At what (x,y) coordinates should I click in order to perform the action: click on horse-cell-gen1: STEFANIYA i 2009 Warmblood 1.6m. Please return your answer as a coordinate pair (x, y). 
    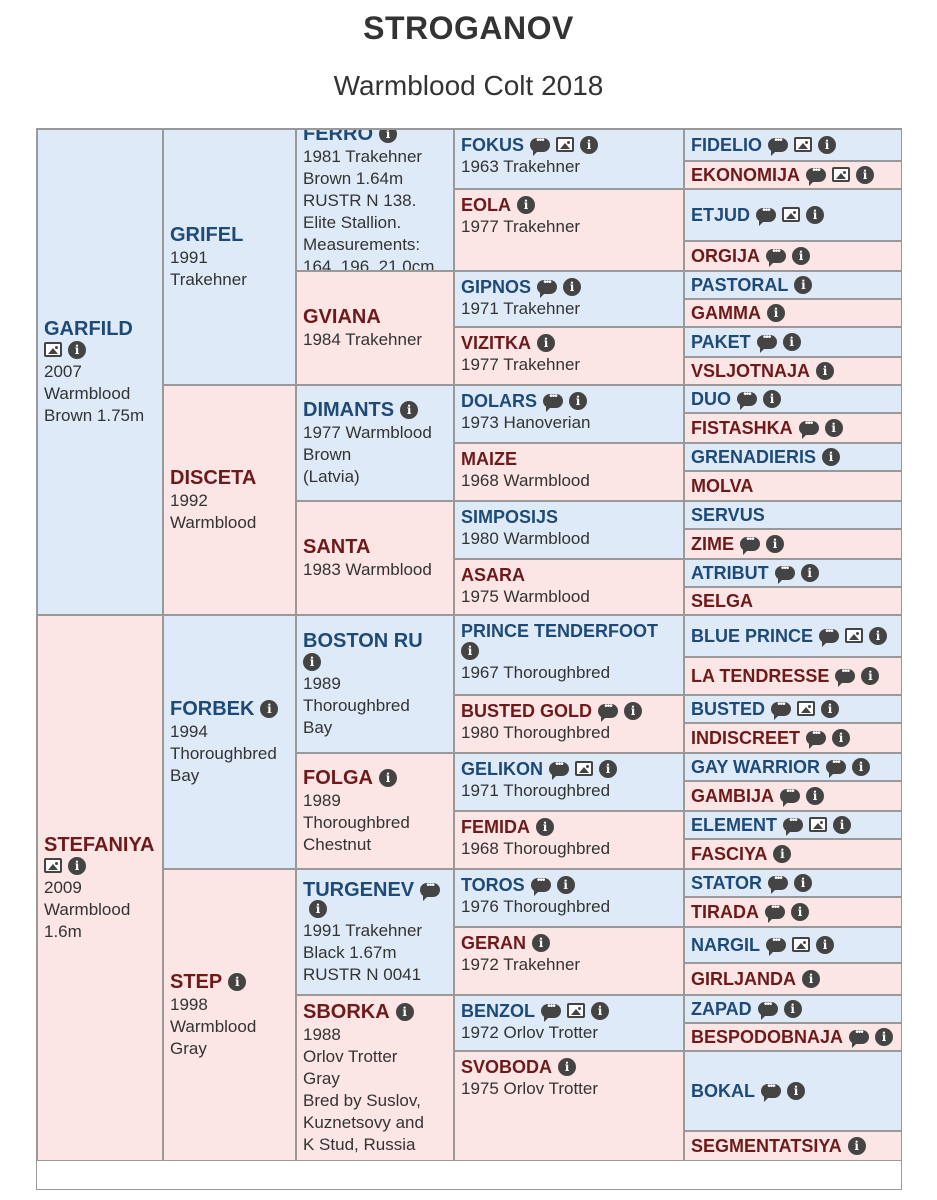
    Looking at the image, I should click on (100, 888).